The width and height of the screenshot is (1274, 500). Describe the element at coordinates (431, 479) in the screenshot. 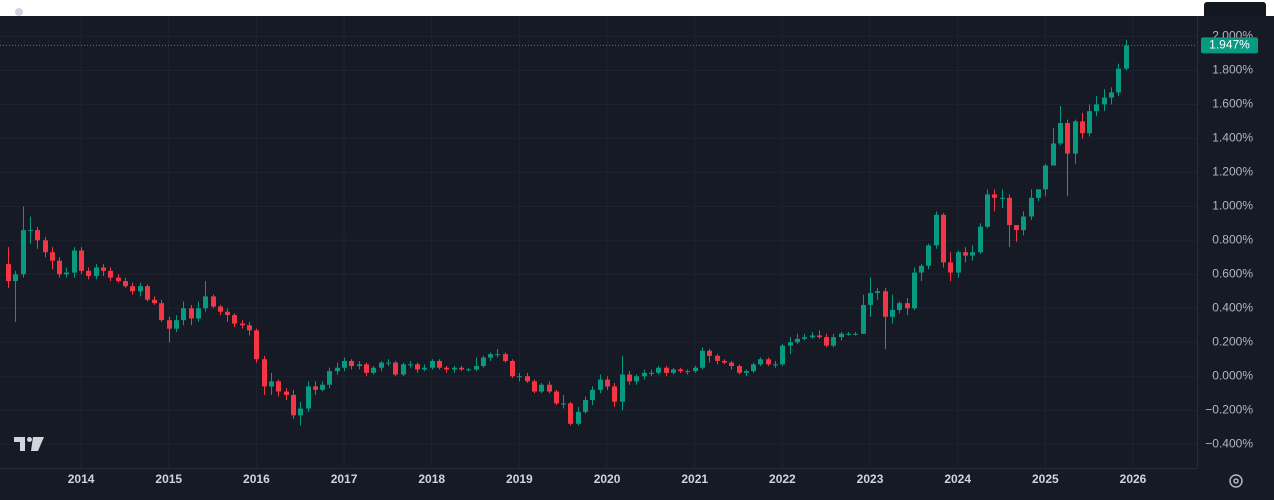

I see `x-tick-label: 2018` at that location.